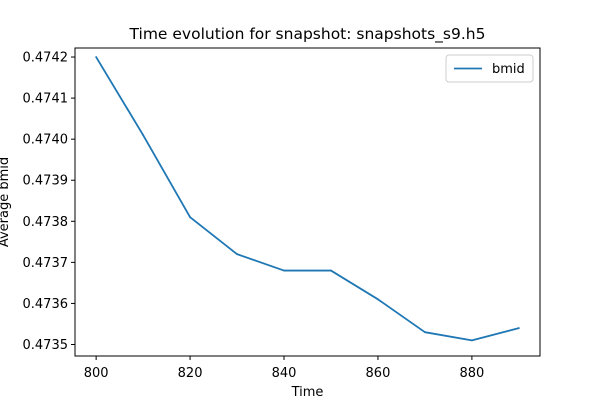 The image size is (600, 400). I want to click on legend: bmid, so click(489, 68).